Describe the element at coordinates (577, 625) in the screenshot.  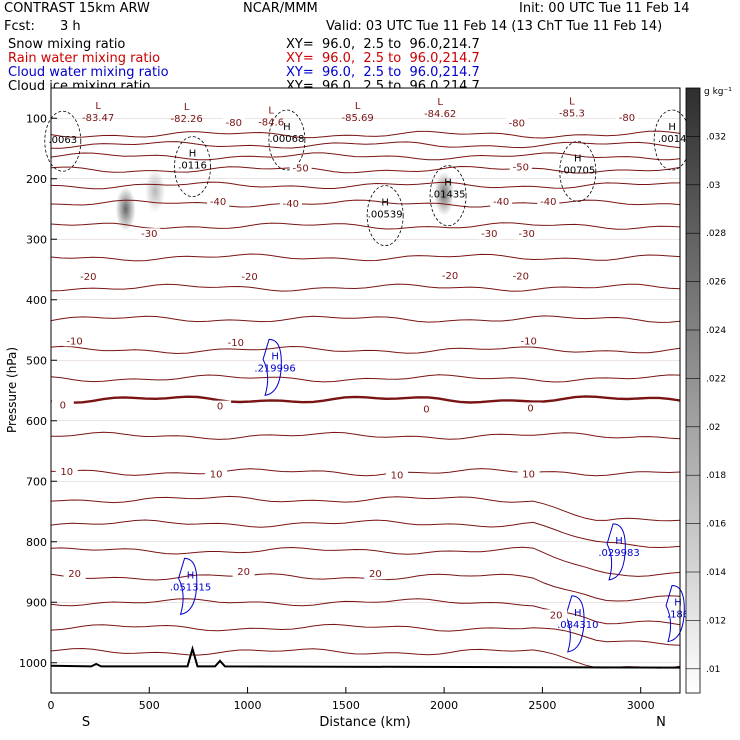
I see `high-value: .084310` at that location.